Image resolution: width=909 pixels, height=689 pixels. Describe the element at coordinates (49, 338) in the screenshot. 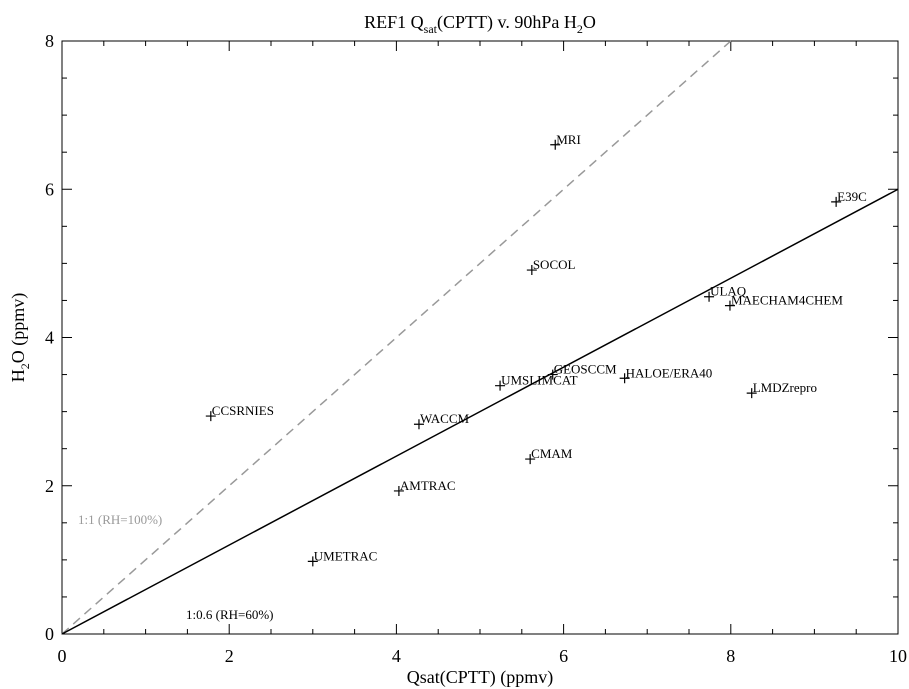

I see `y-tick-label: 4` at that location.